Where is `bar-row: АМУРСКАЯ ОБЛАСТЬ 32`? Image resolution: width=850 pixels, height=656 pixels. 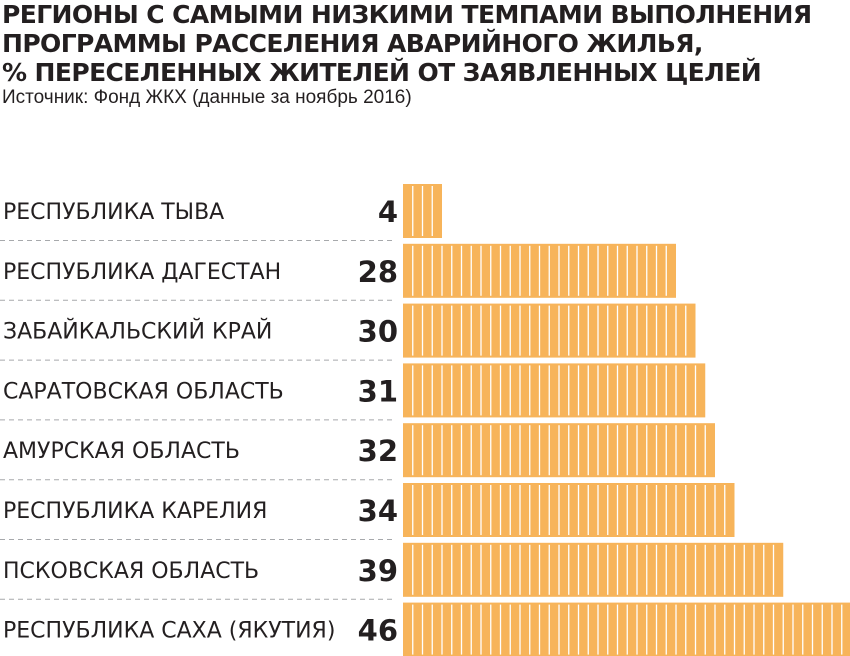
bar-row: АМУРСКАЯ ОБЛАСТЬ 32 is located at coordinates (357, 452).